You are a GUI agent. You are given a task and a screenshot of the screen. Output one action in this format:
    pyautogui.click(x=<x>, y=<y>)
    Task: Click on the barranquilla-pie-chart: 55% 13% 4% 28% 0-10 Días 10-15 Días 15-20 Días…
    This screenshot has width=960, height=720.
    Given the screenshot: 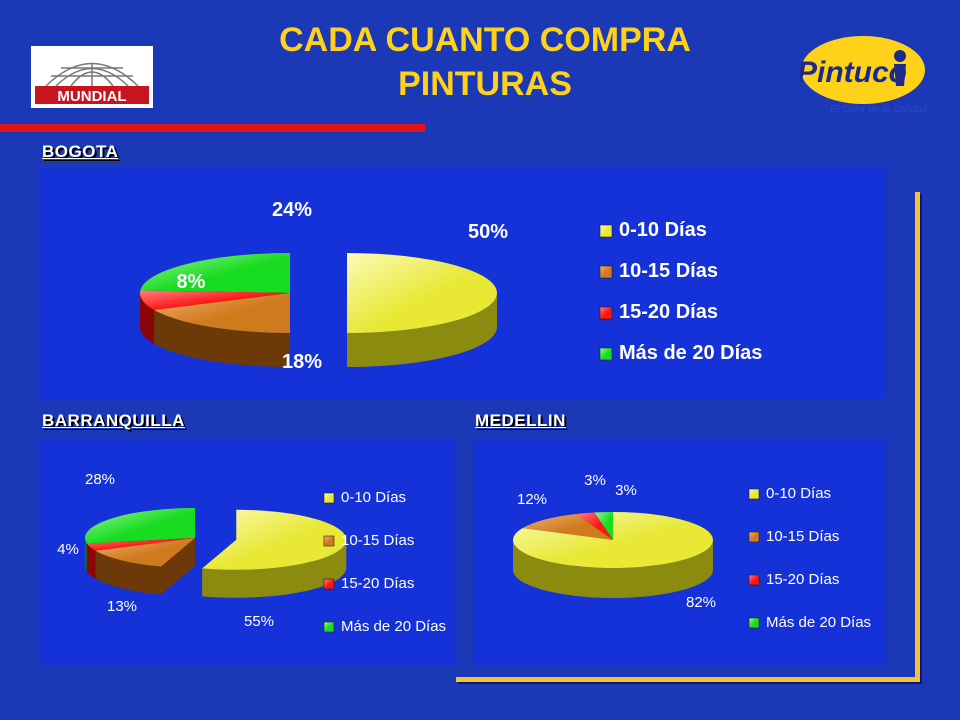 What is the action you would take?
    pyautogui.click(x=251, y=553)
    